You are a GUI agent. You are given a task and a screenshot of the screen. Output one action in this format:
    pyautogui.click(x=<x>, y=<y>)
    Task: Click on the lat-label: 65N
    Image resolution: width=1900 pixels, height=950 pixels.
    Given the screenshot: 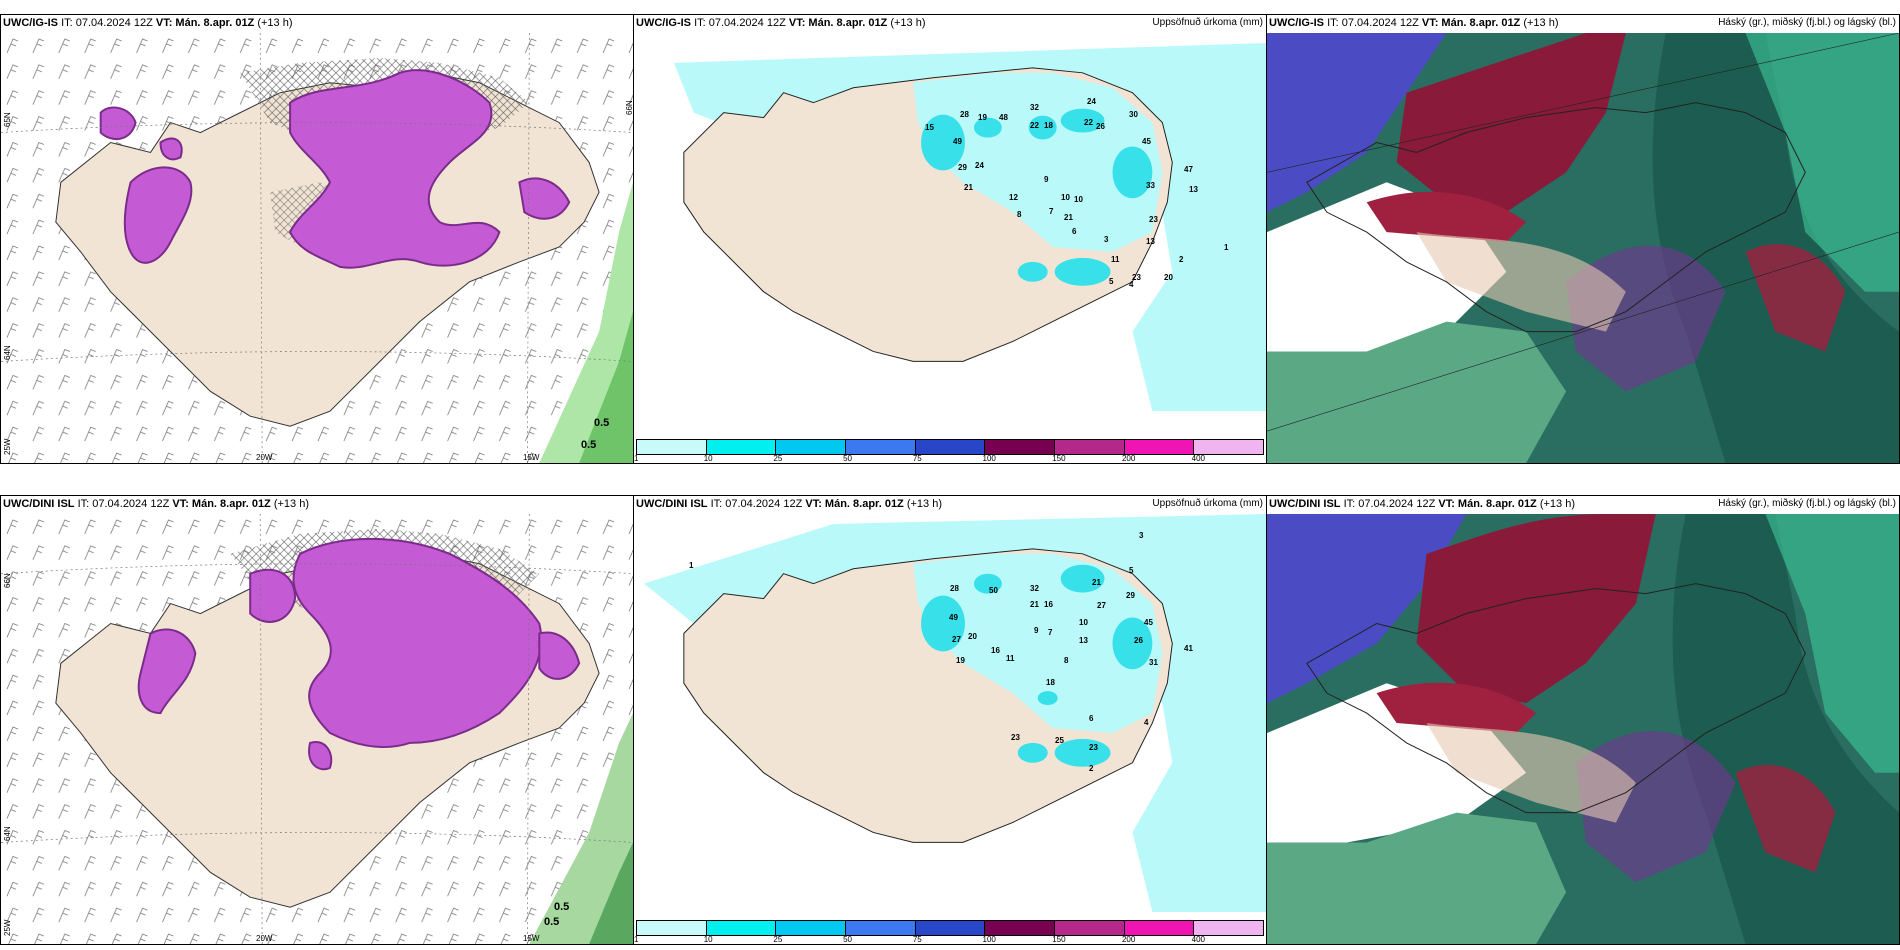 What is the action you would take?
    pyautogui.click(x=7, y=119)
    